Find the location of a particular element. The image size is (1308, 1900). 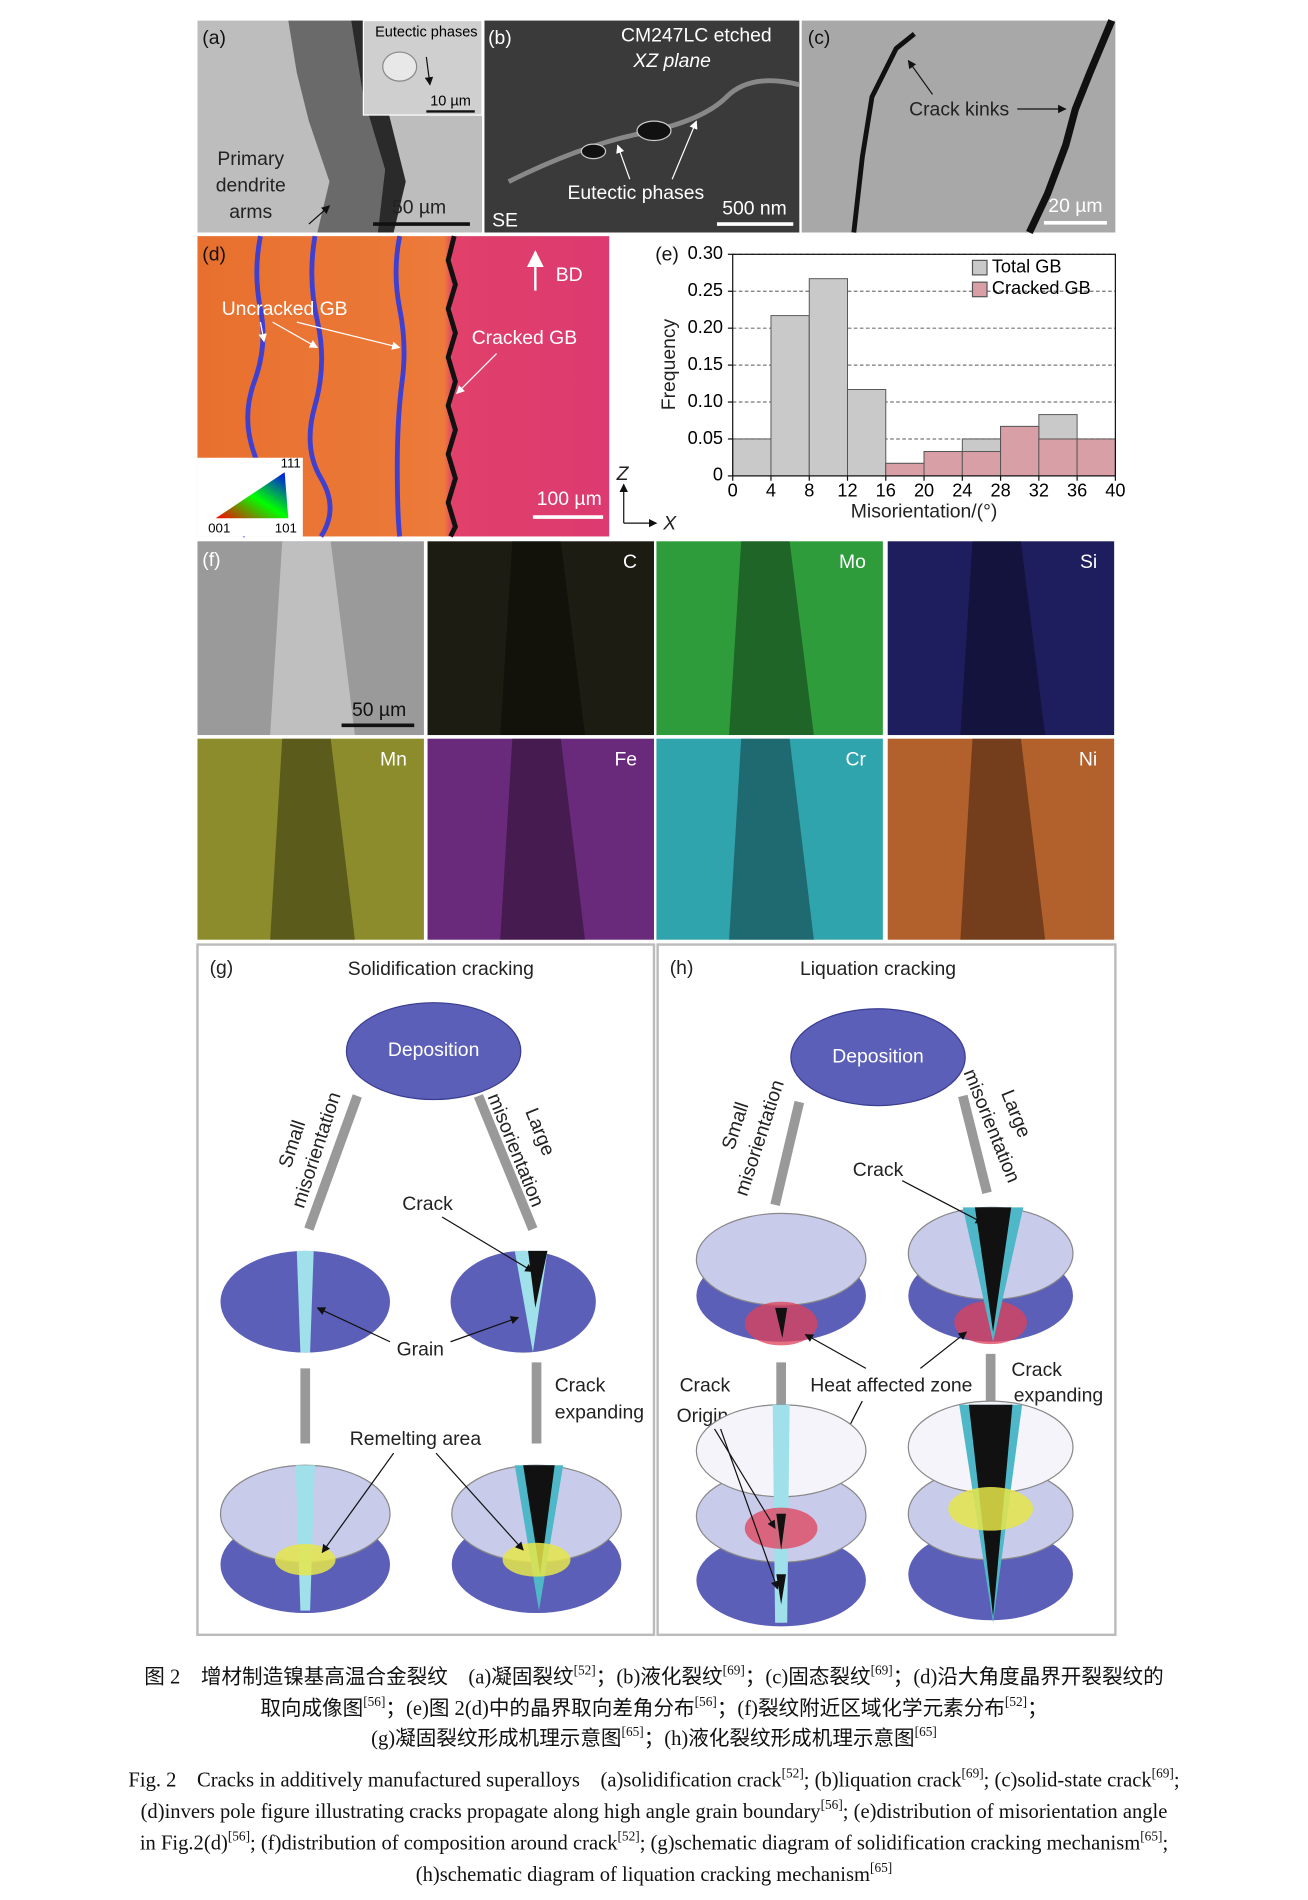

panel-label: (a) is located at coordinates (214, 38).